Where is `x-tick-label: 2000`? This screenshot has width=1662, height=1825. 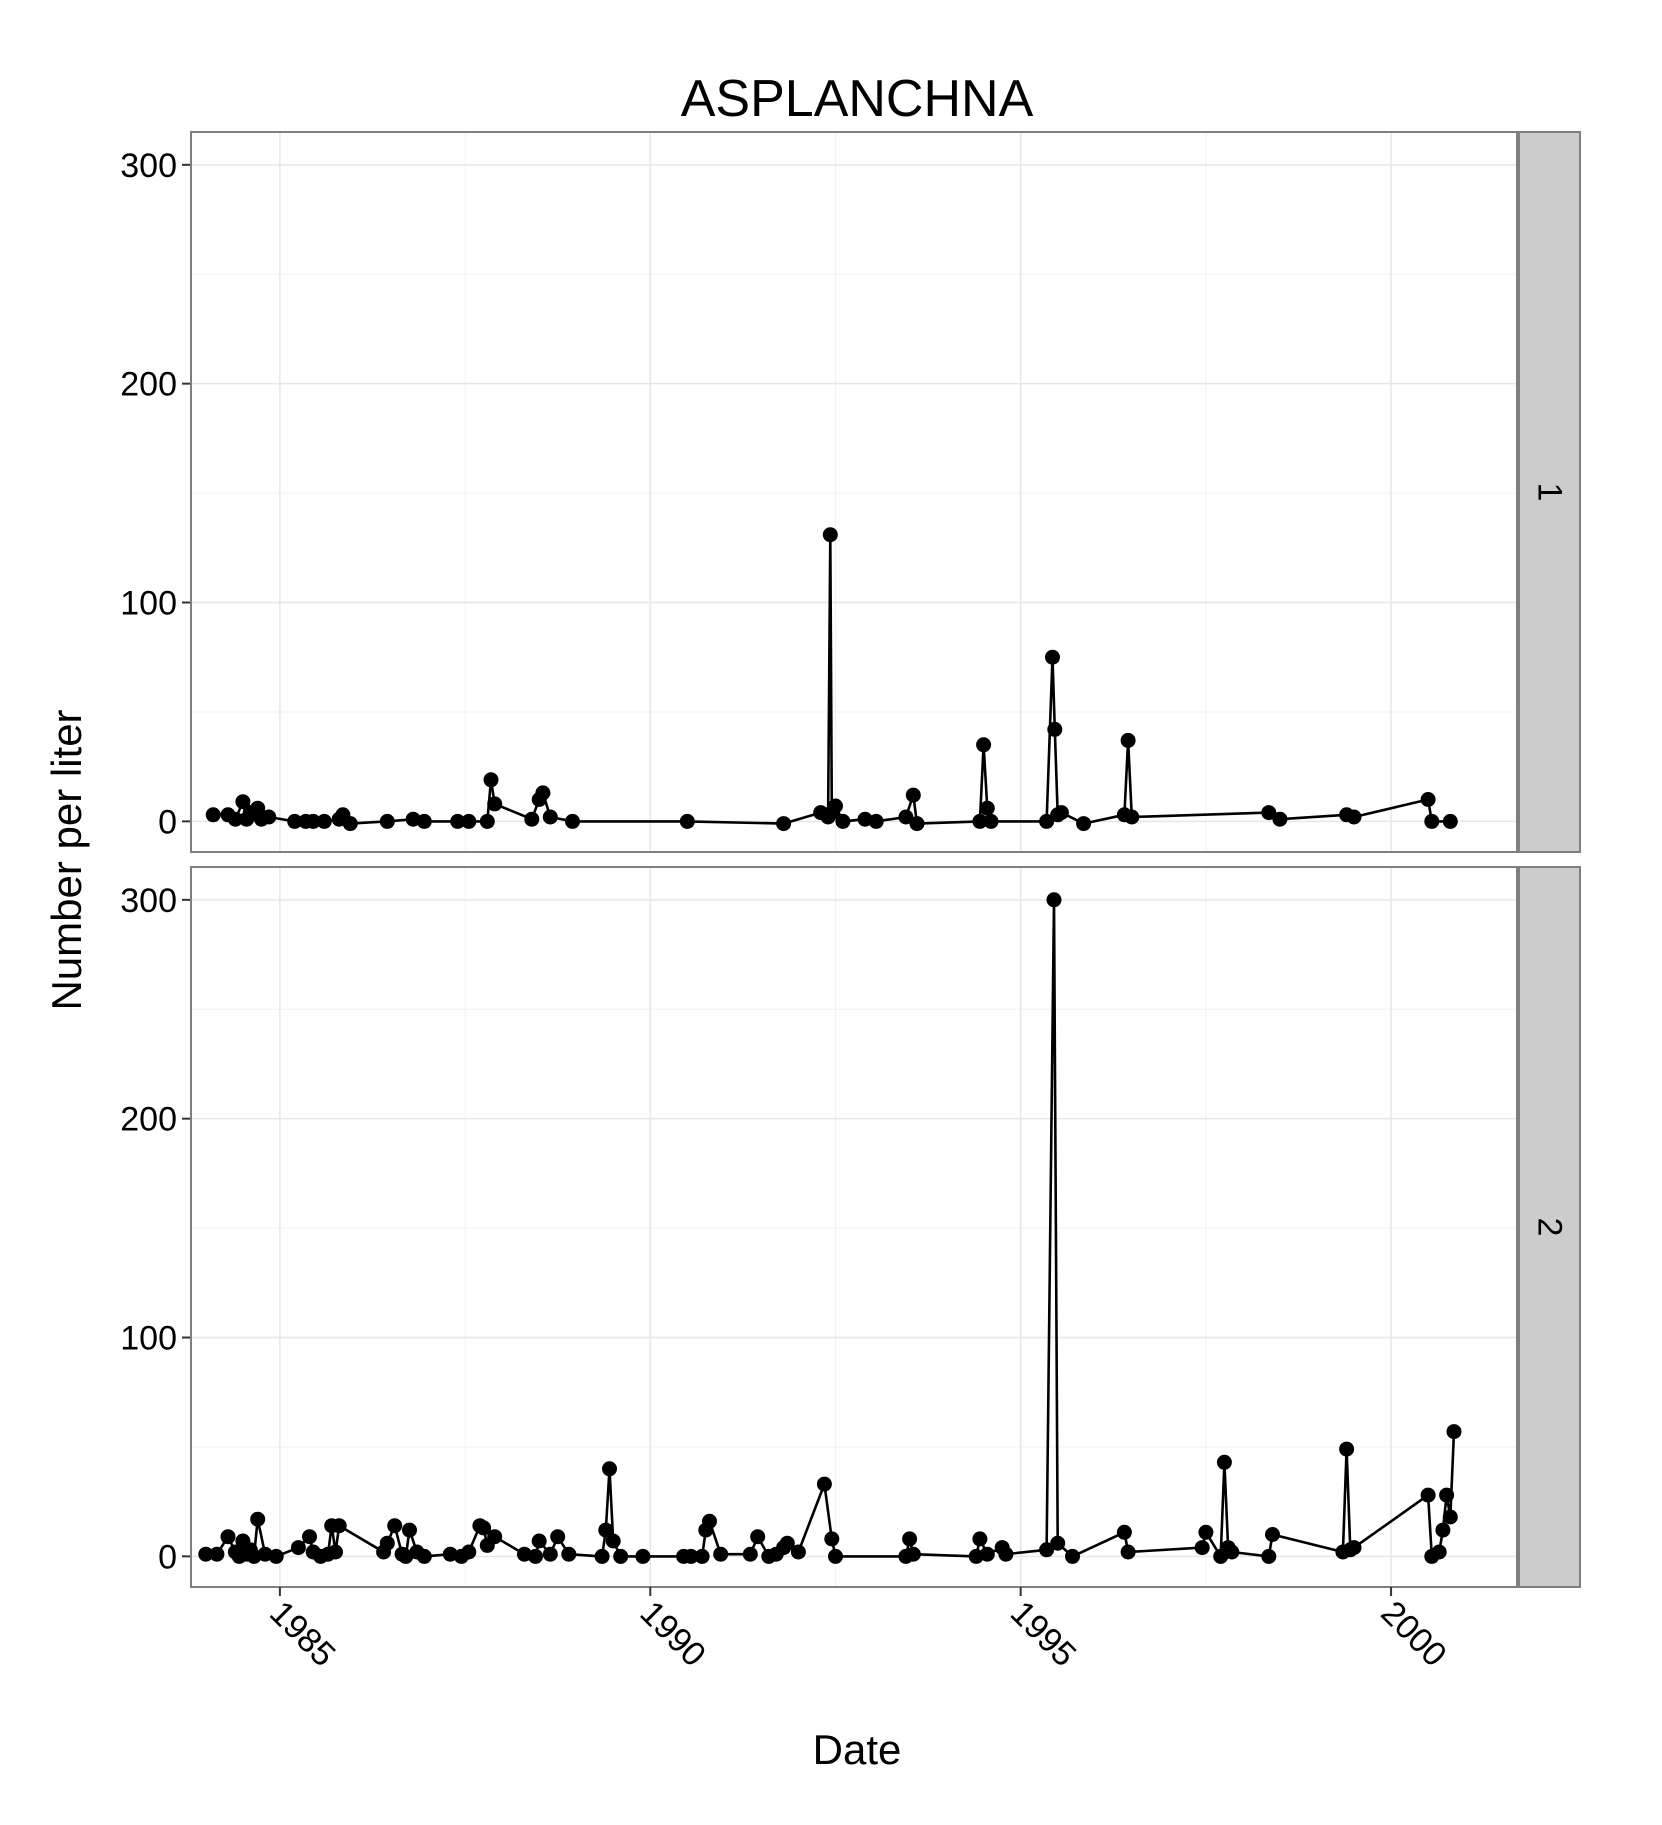
x-tick-label: 2000 is located at coordinates (1413, 1634).